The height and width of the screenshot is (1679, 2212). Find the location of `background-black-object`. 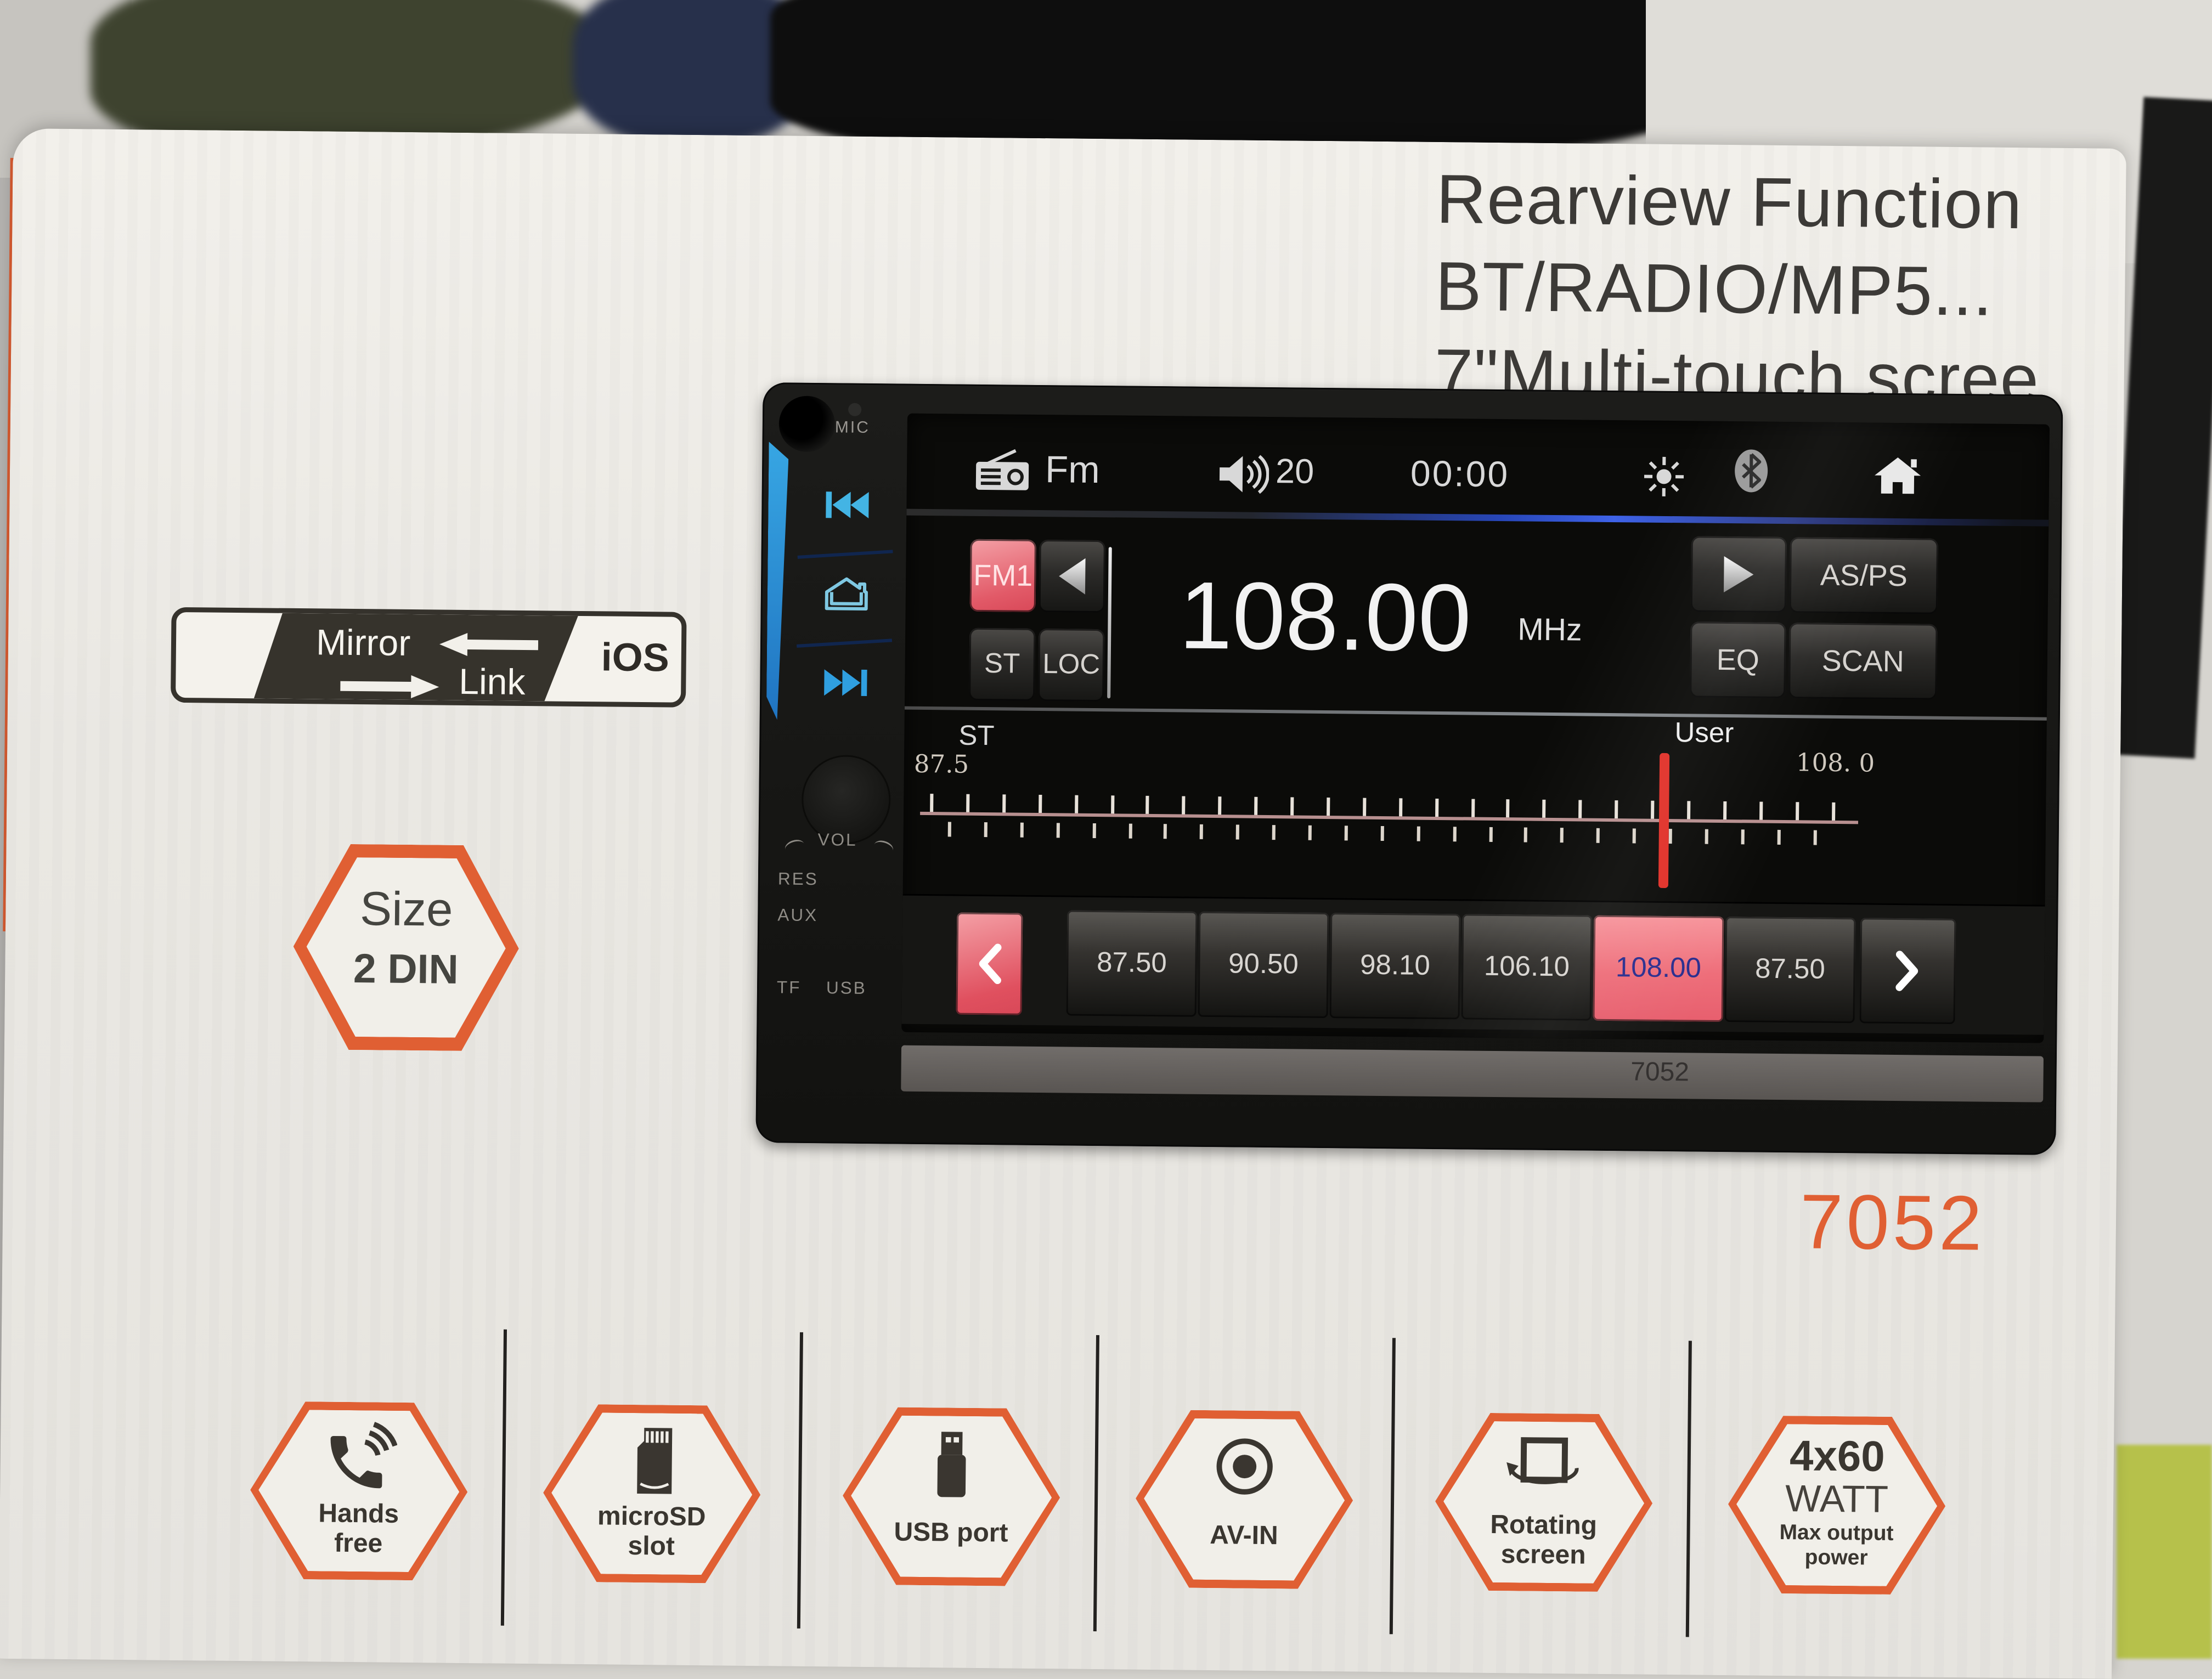

background-black-object is located at coordinates (1235, 77).